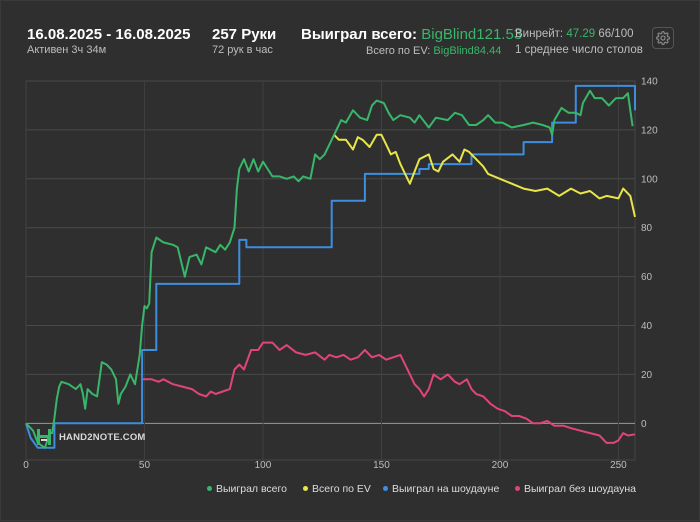 The width and height of the screenshot is (700, 522). What do you see at coordinates (389, 392) in the screenshot?
I see `series-line-non-showdown` at bounding box center [389, 392].